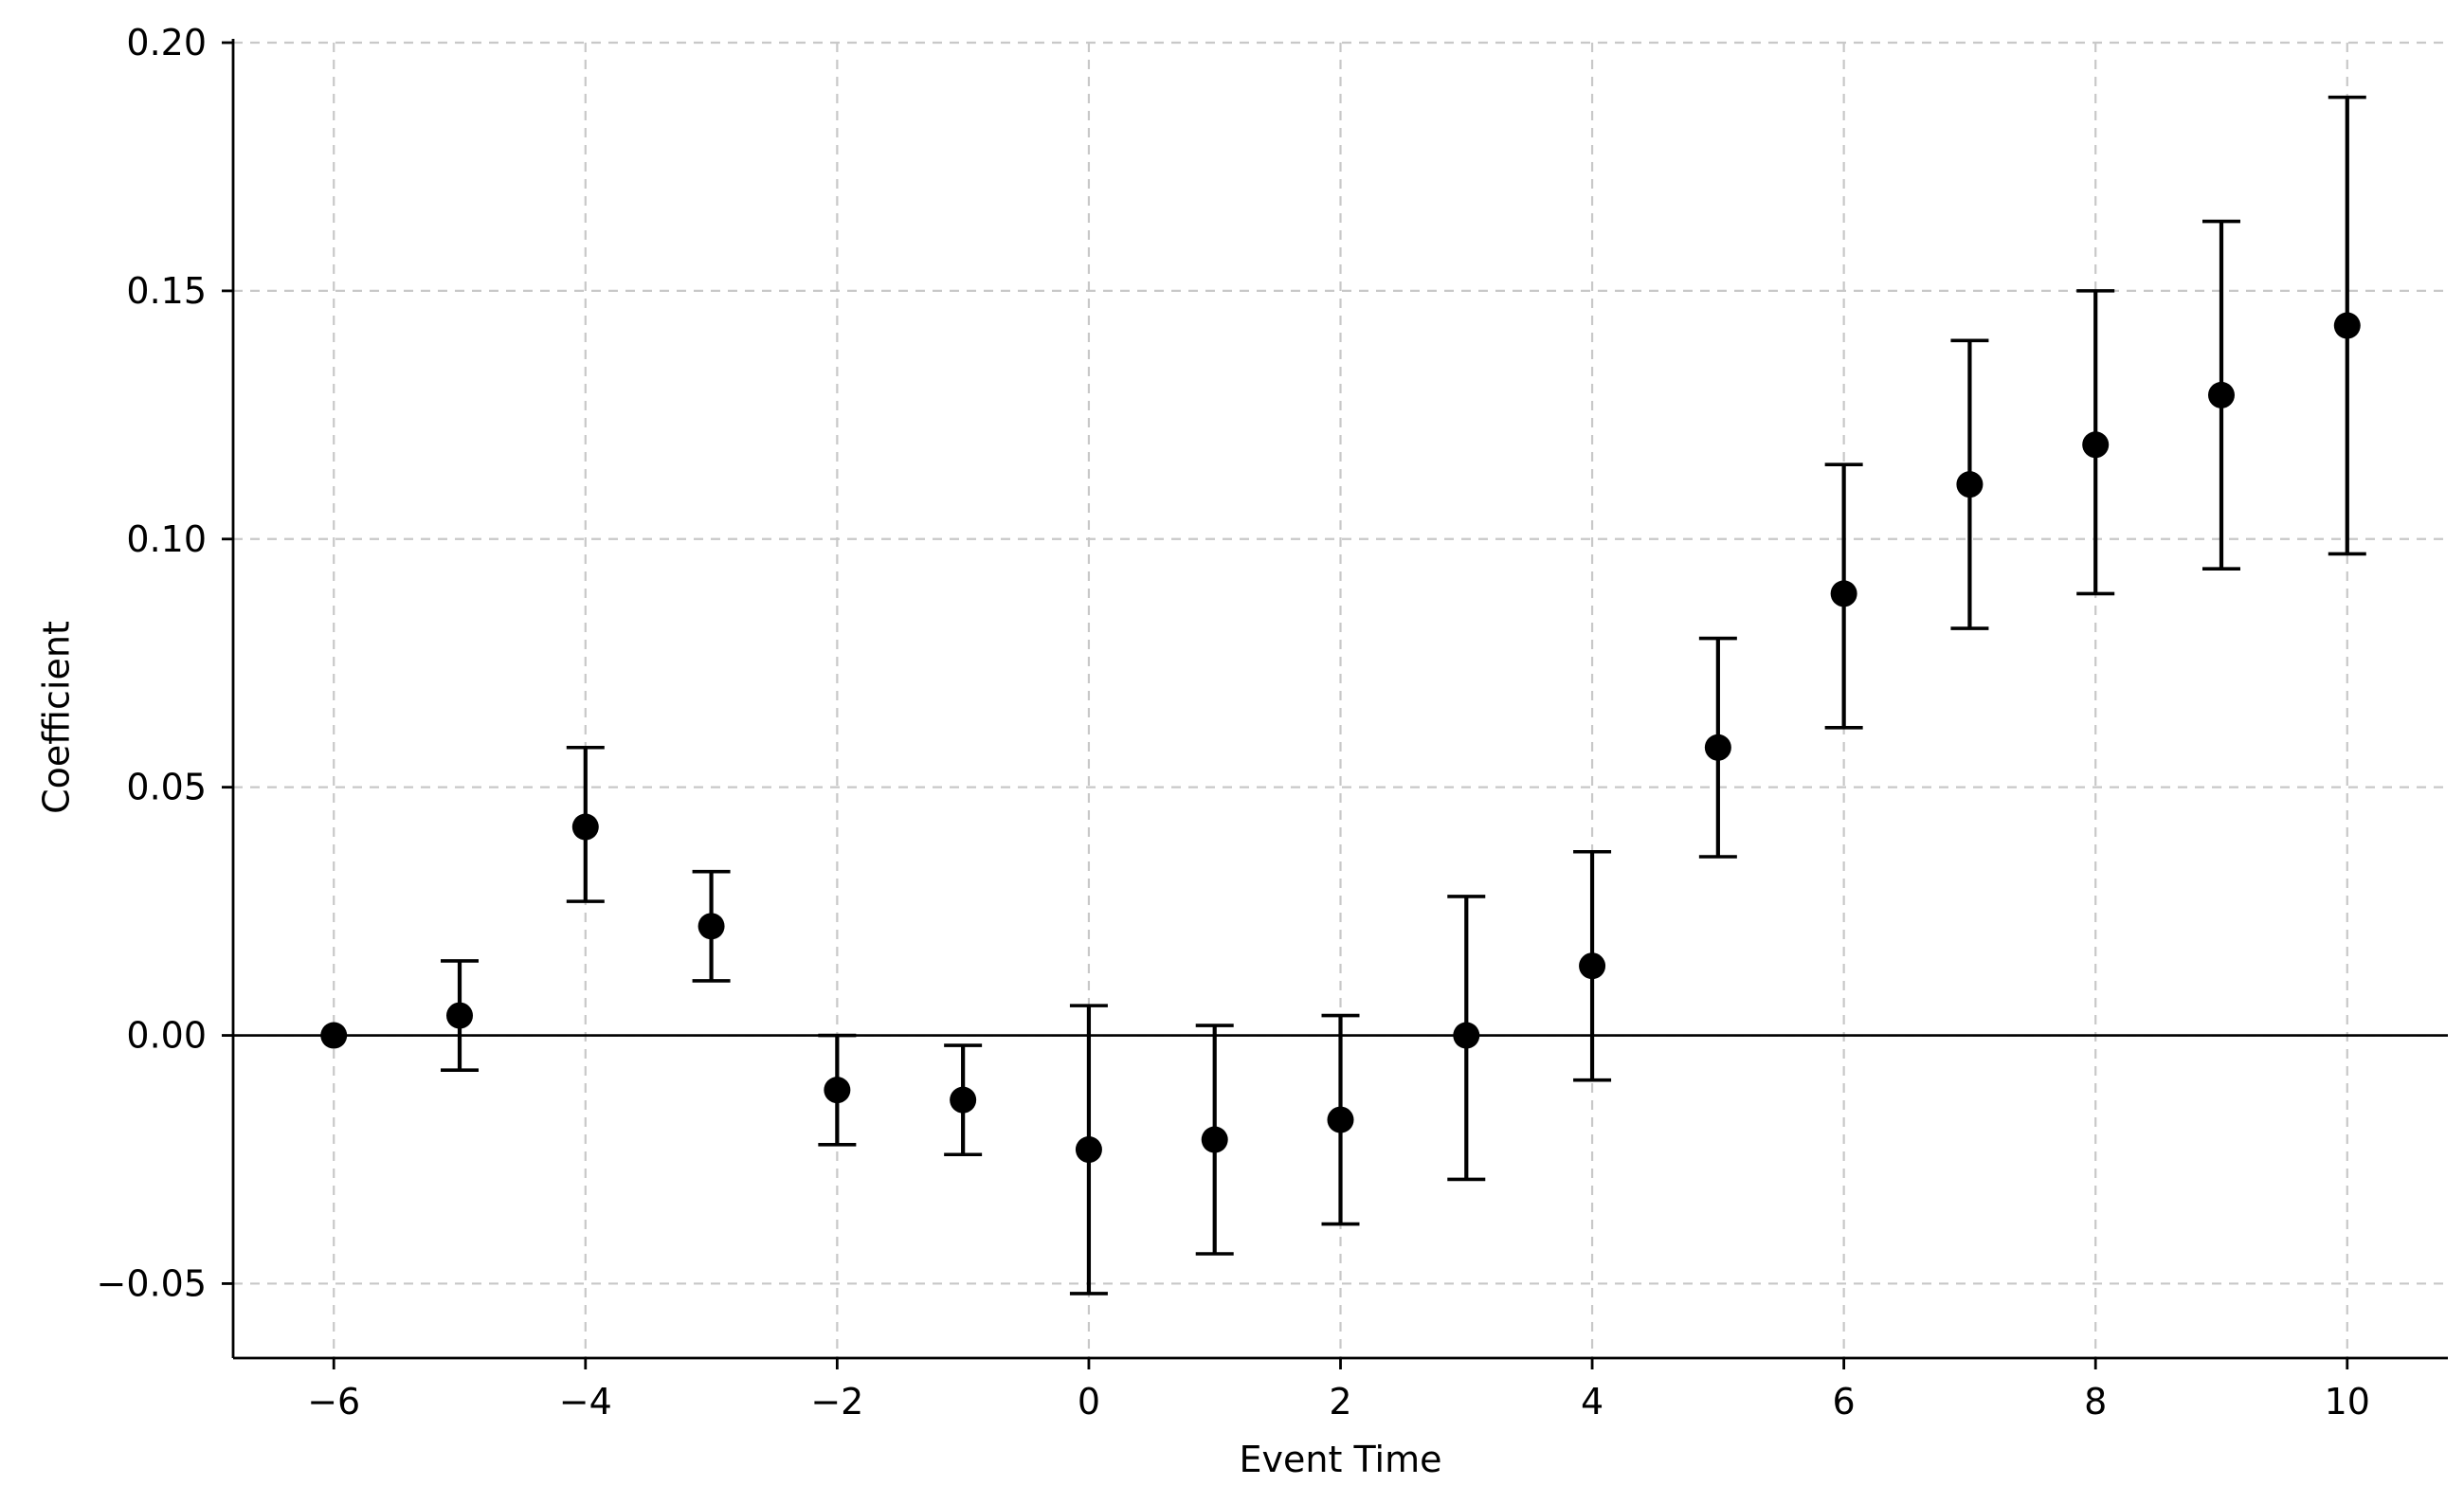 Image resolution: width=2464 pixels, height=1504 pixels. Describe the element at coordinates (166, 1036) in the screenshot. I see `y-tick-label: 0.00` at that location.